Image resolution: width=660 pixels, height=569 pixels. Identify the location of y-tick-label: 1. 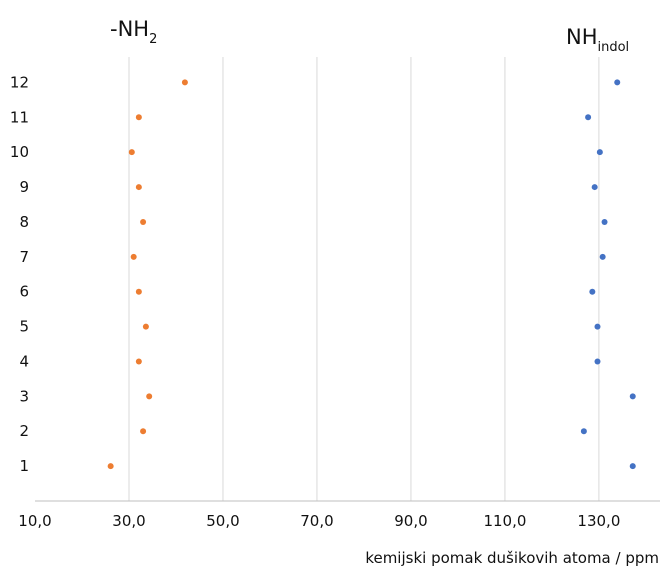
(24, 466).